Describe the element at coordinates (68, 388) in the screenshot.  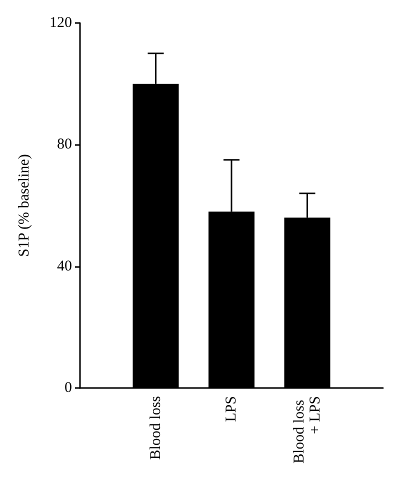
I see `y-tick-label: 0` at that location.